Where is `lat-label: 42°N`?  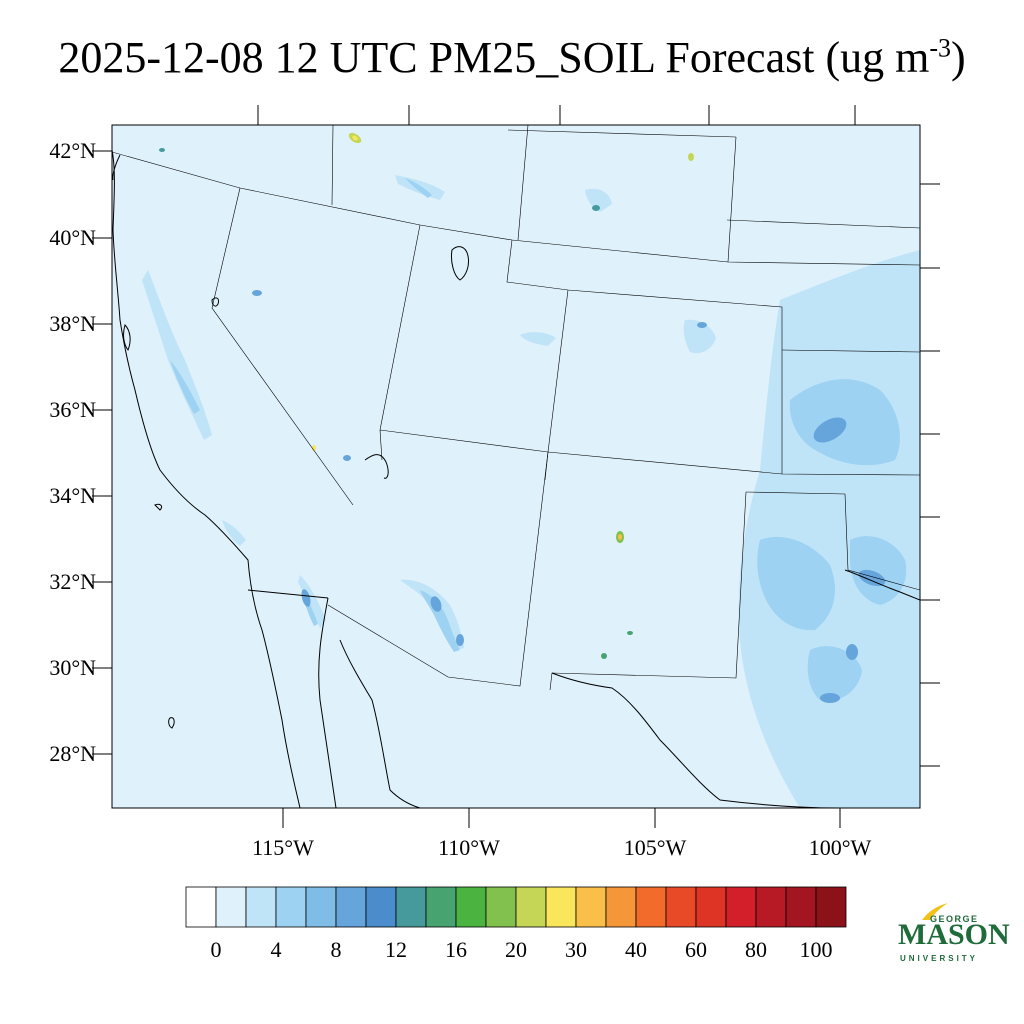
lat-label: 42°N is located at coordinates (72, 150).